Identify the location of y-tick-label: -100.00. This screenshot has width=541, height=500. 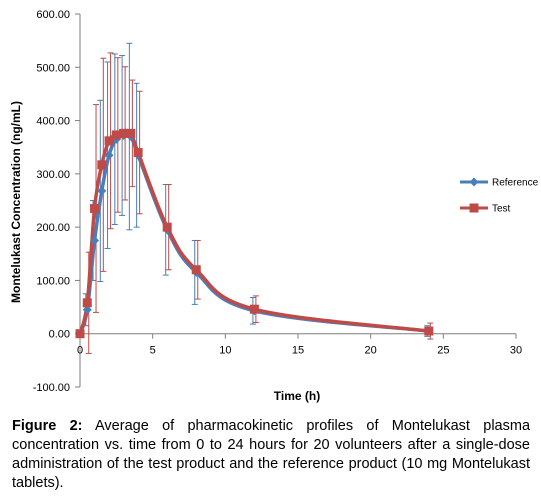
(51, 388).